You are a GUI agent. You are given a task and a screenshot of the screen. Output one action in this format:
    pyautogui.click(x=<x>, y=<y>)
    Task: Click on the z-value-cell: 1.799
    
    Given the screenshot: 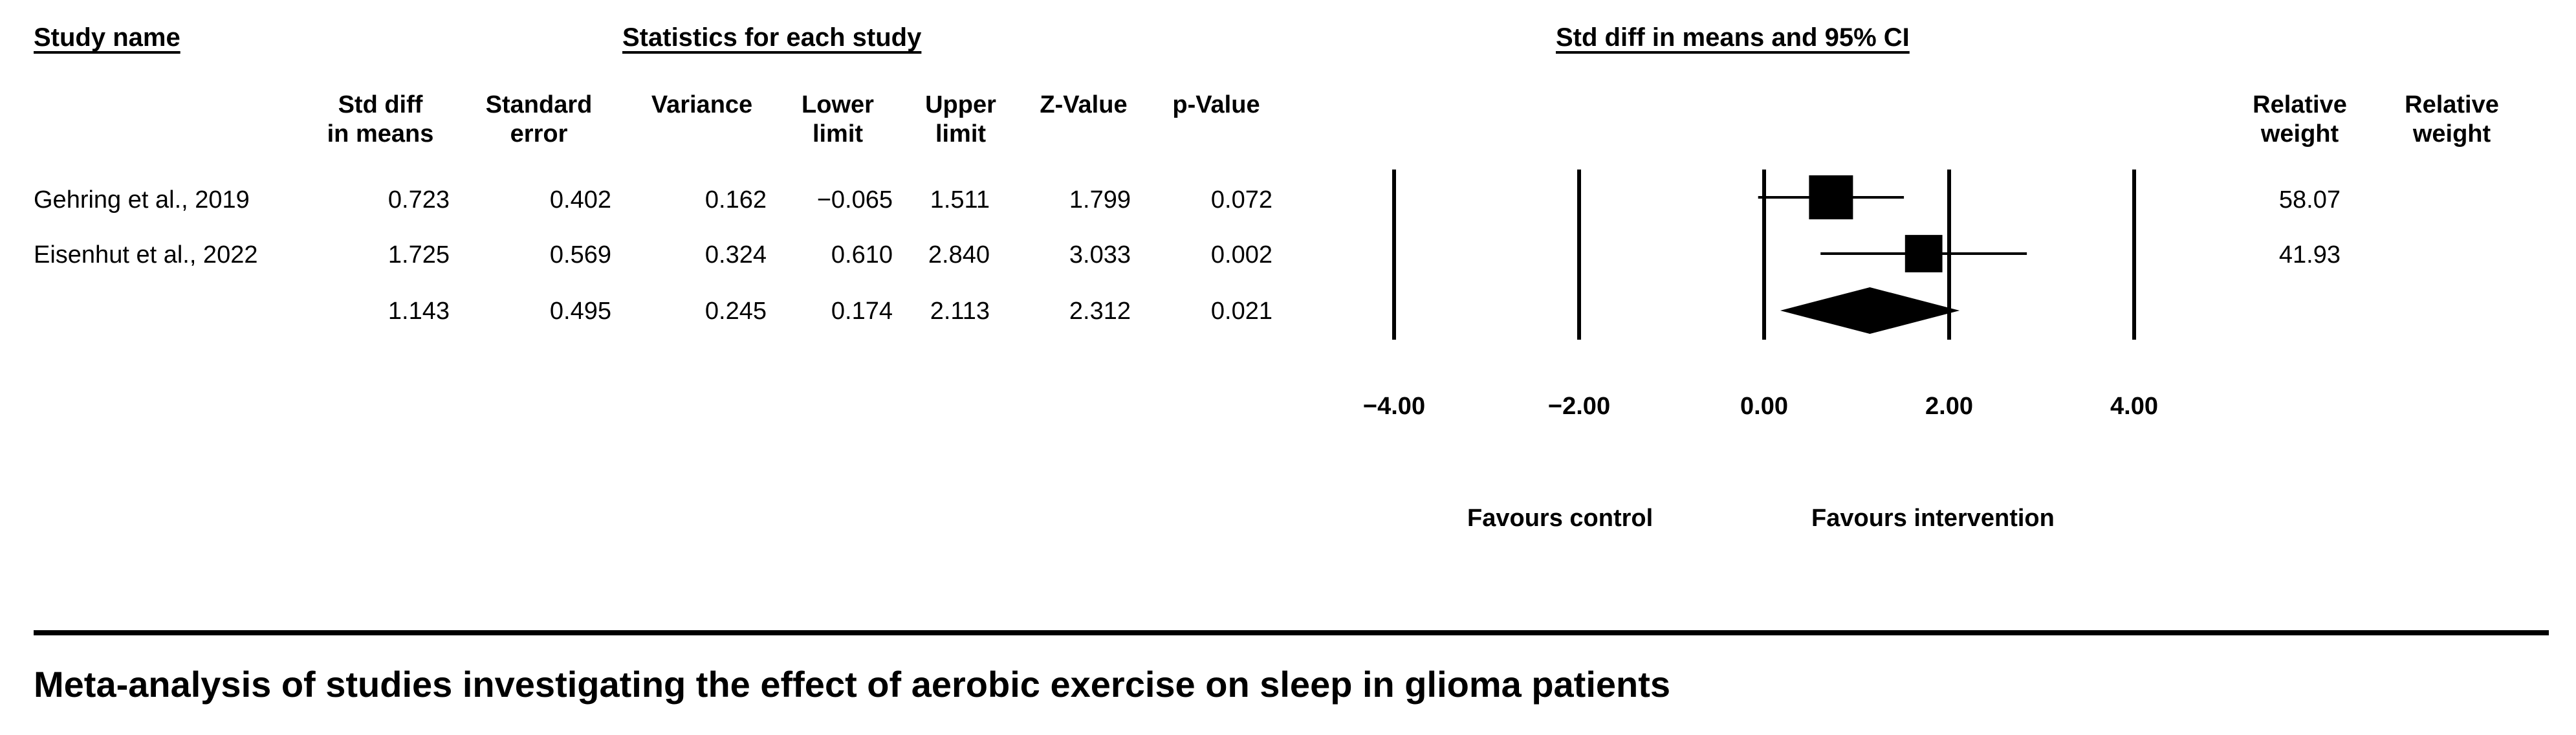 What is the action you would take?
    pyautogui.click(x=1100, y=200)
    